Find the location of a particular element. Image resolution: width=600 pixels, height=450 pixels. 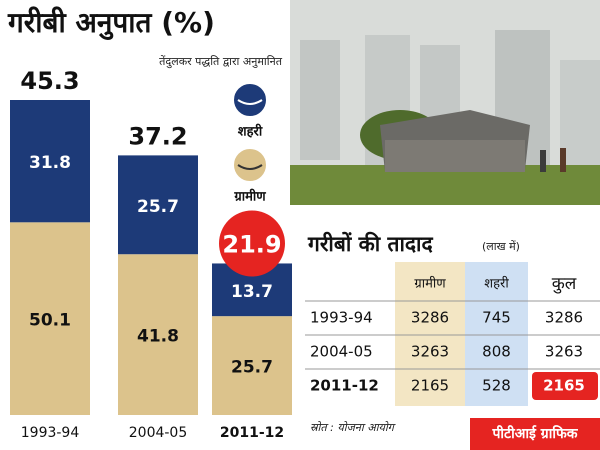

highlight-cell is located at coordinates (565, 386).